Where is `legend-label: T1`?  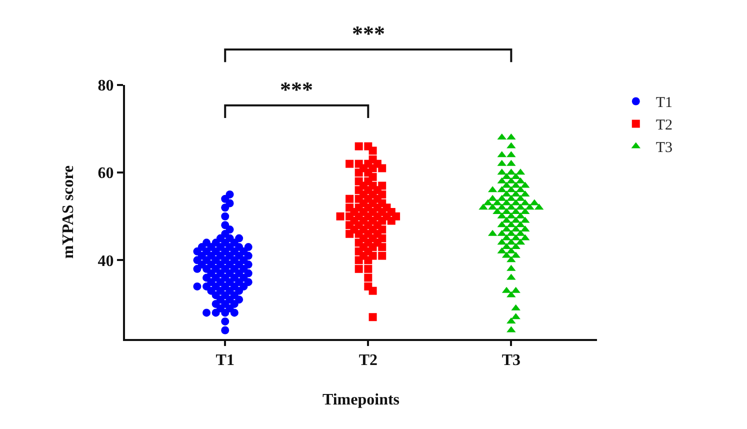 legend-label: T1 is located at coordinates (664, 103).